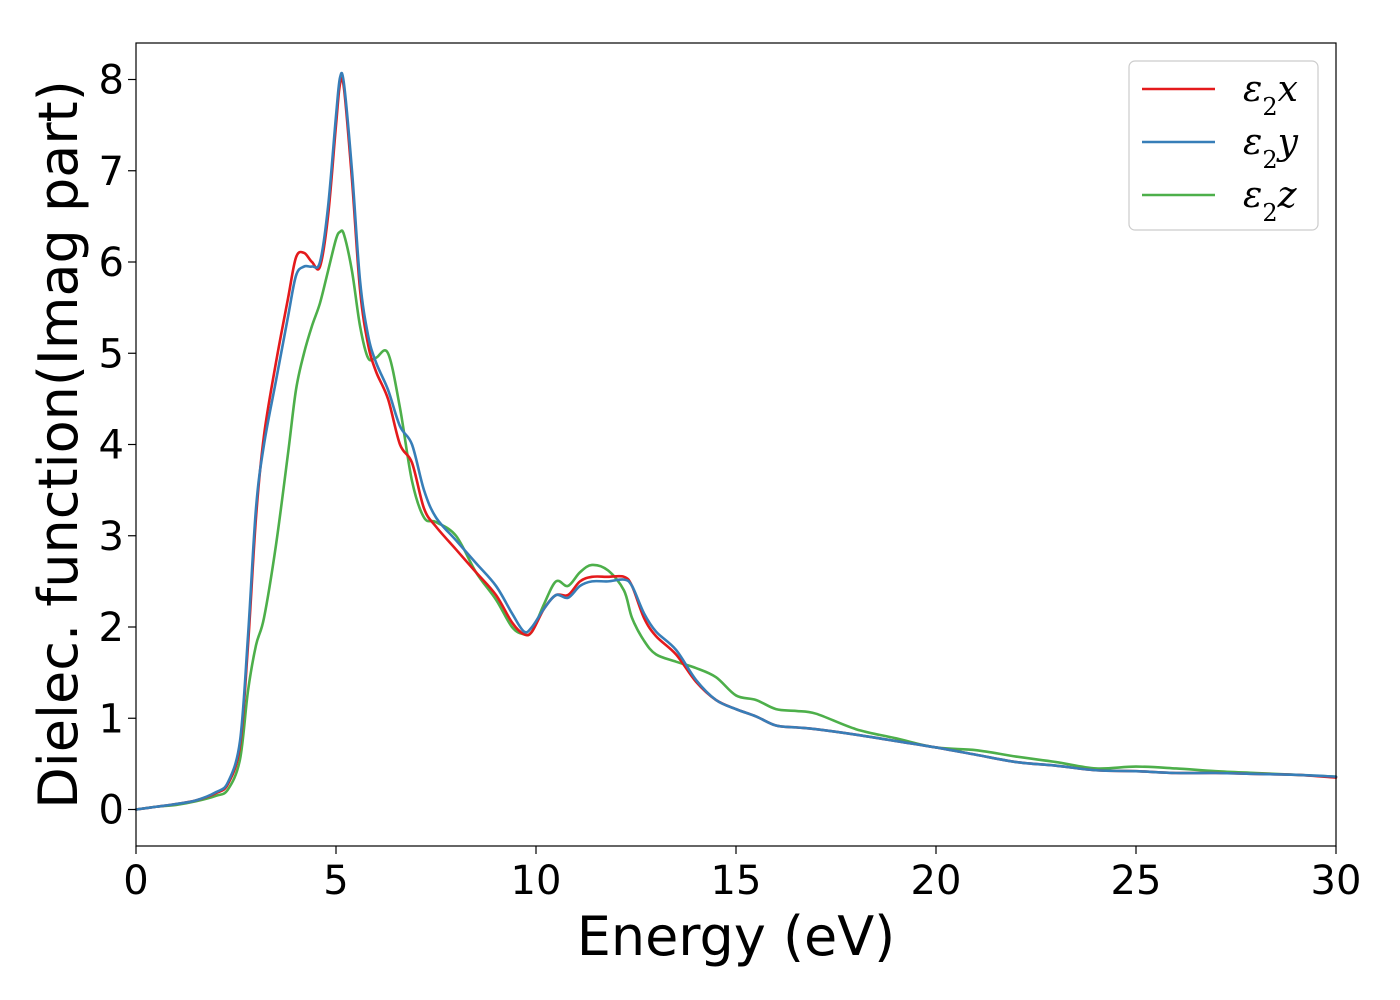 The height and width of the screenshot is (1000, 1400). I want to click on y-axis: 0 1 2 3 4 5 6 7 8, so click(117, 446).